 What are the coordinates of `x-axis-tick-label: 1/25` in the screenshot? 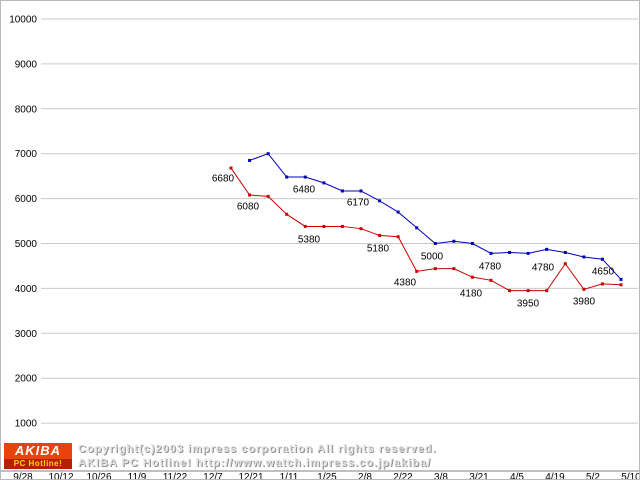 It's located at (327, 476).